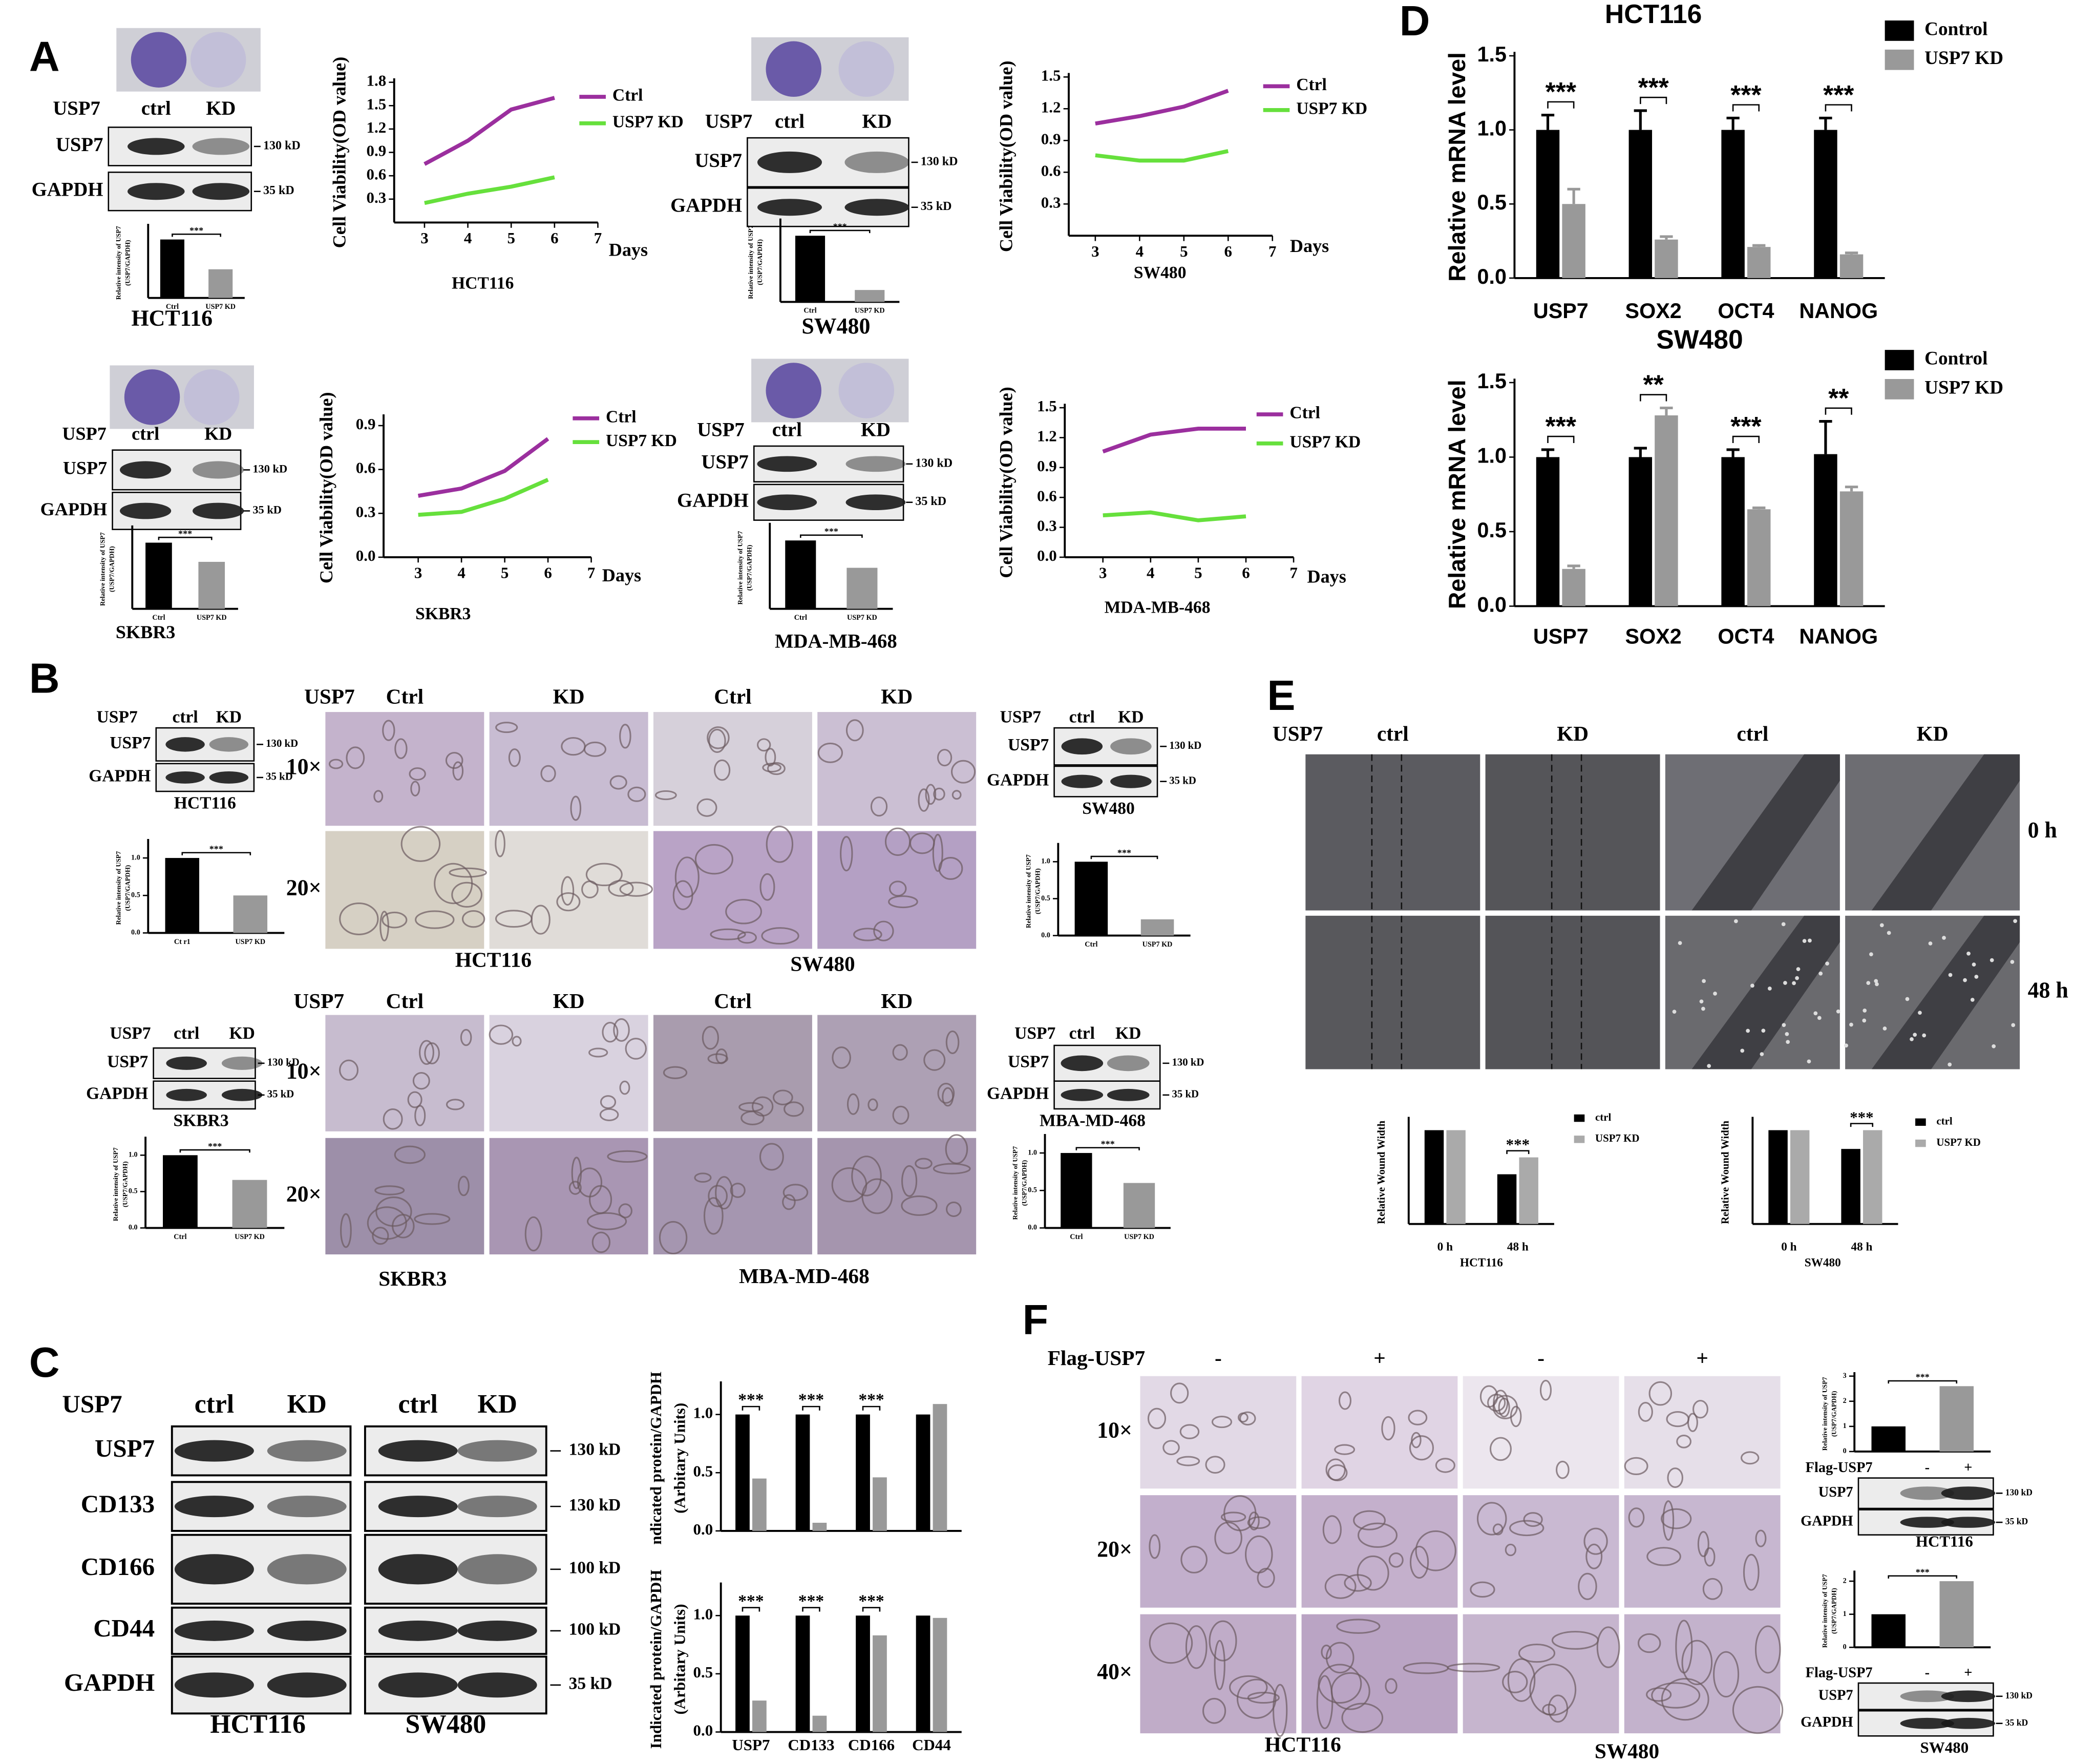 The width and height of the screenshot is (2074, 1764). I want to click on x-tick-label: 6, so click(548, 573).